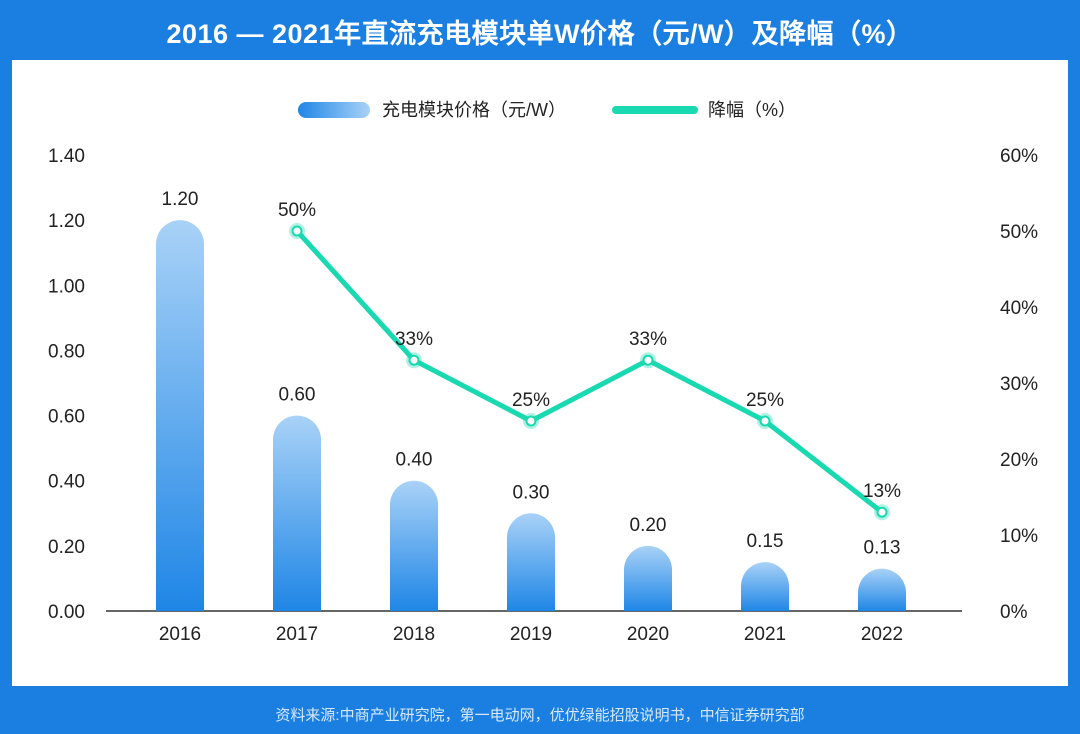  I want to click on x-tick-label: 2016, so click(180, 634).